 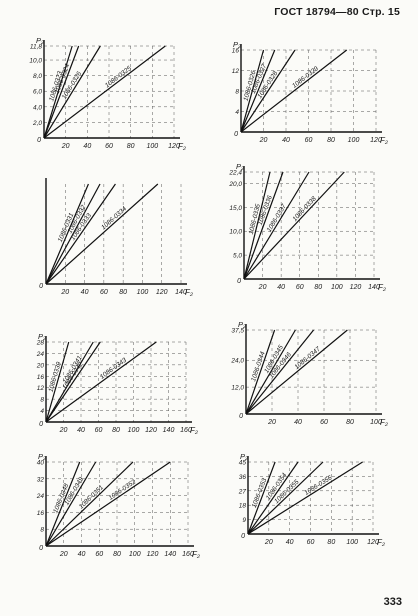 What do you see at coordinates (305, 77) in the screenshot?
I see `series-label: 1086-0329` at bounding box center [305, 77].